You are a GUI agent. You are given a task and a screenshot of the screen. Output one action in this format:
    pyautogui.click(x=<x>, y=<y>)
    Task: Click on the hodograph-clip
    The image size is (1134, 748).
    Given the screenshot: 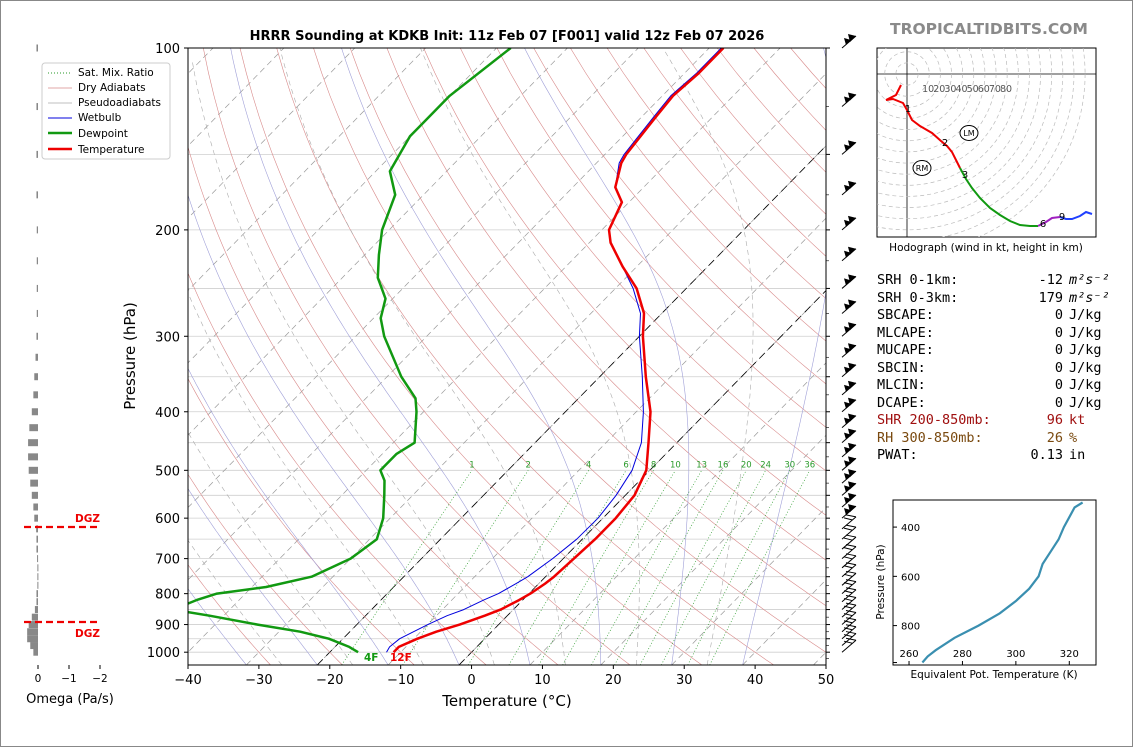 What is the action you would take?
    pyautogui.click(x=986, y=142)
    